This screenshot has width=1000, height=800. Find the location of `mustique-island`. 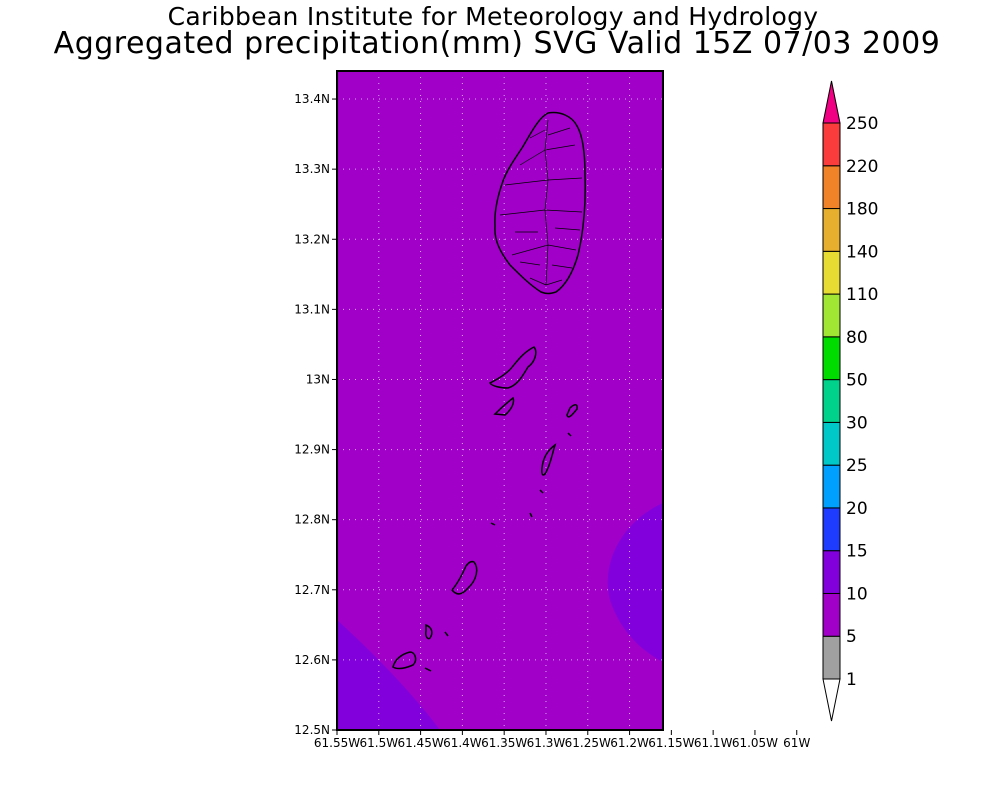

mustique-island is located at coordinates (504, 406).